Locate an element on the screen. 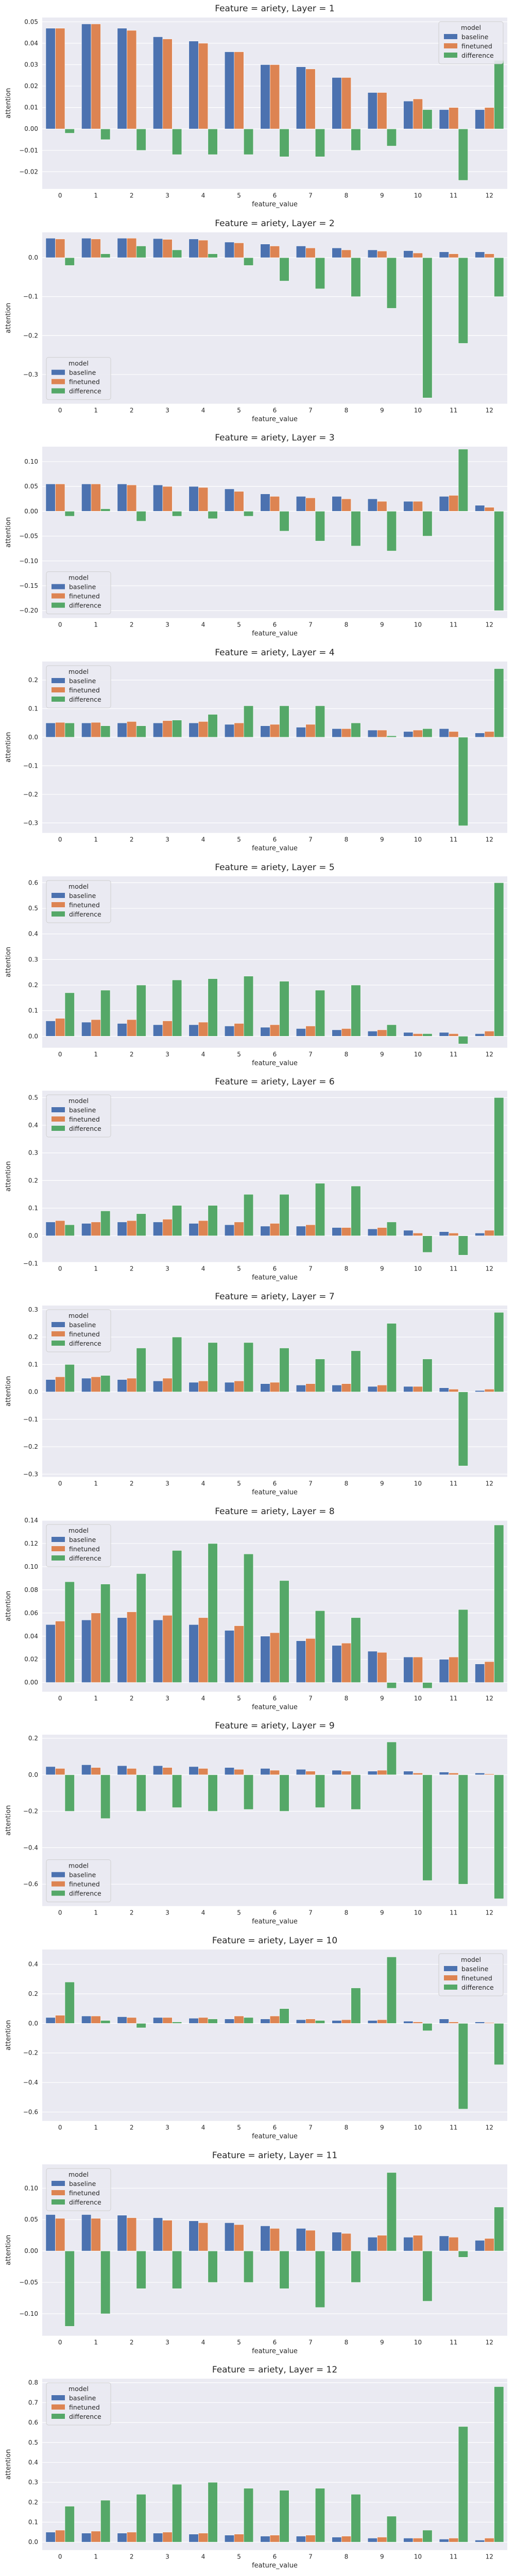  y-tick-label: 0.04 is located at coordinates (31, 43).